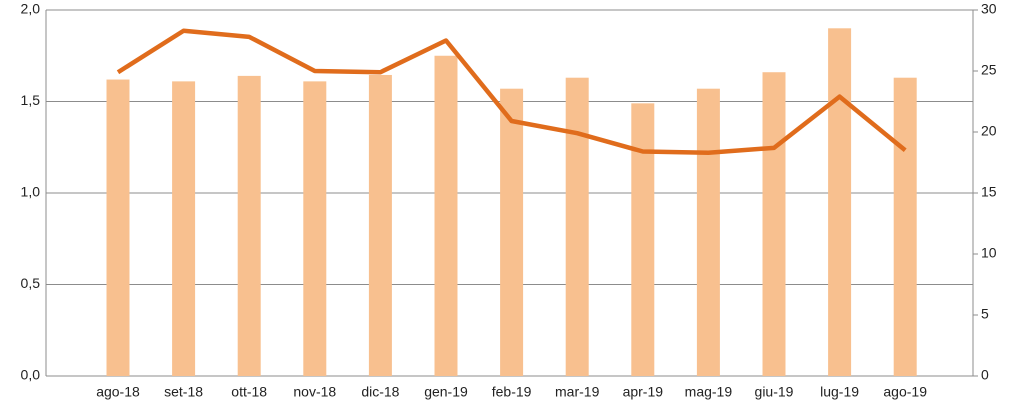  I want to click on y-tick-label: 1,5, so click(31, 100).